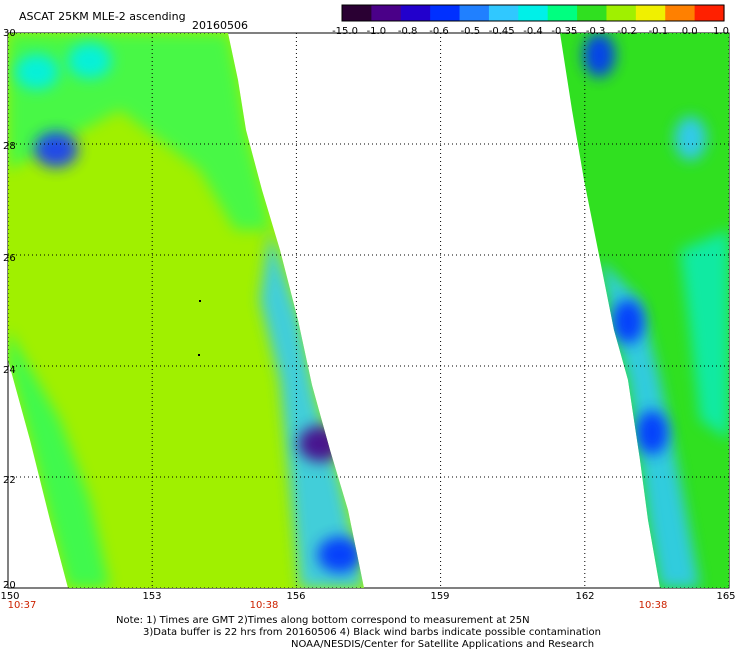 This screenshot has height=650, width=740. I want to click on colorbar-label: -0.1, so click(658, 31).